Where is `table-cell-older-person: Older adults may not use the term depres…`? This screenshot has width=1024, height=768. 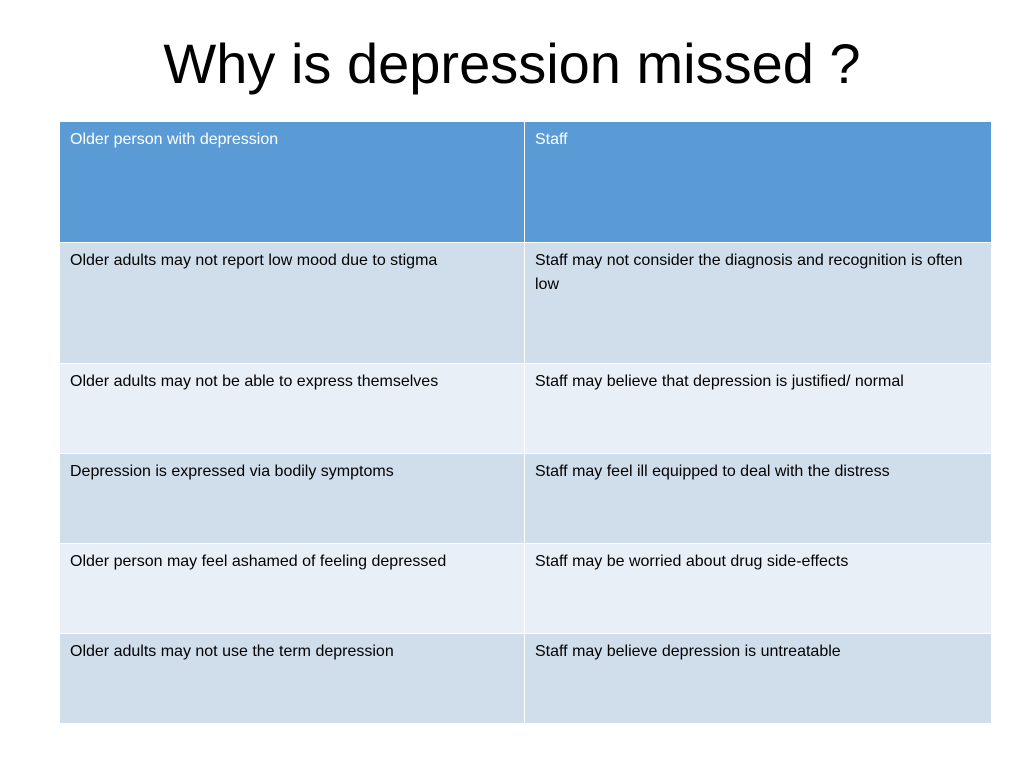 table-cell-older-person: Older adults may not use the term depres… is located at coordinates (292, 678).